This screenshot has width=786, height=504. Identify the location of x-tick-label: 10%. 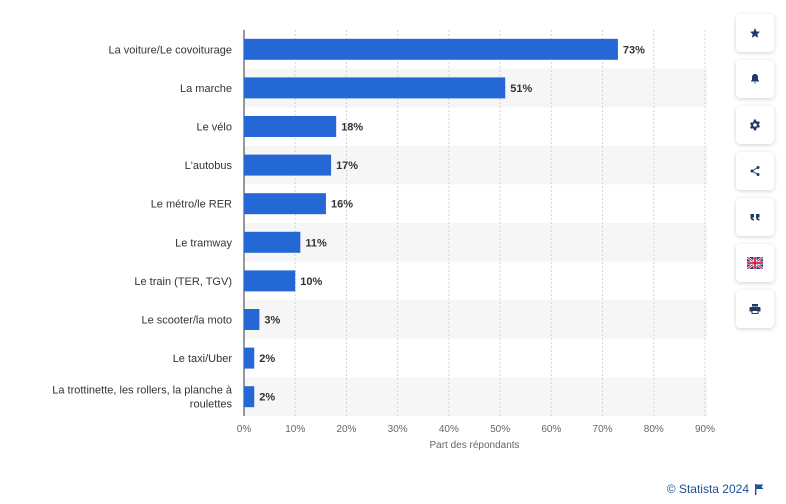
(295, 429).